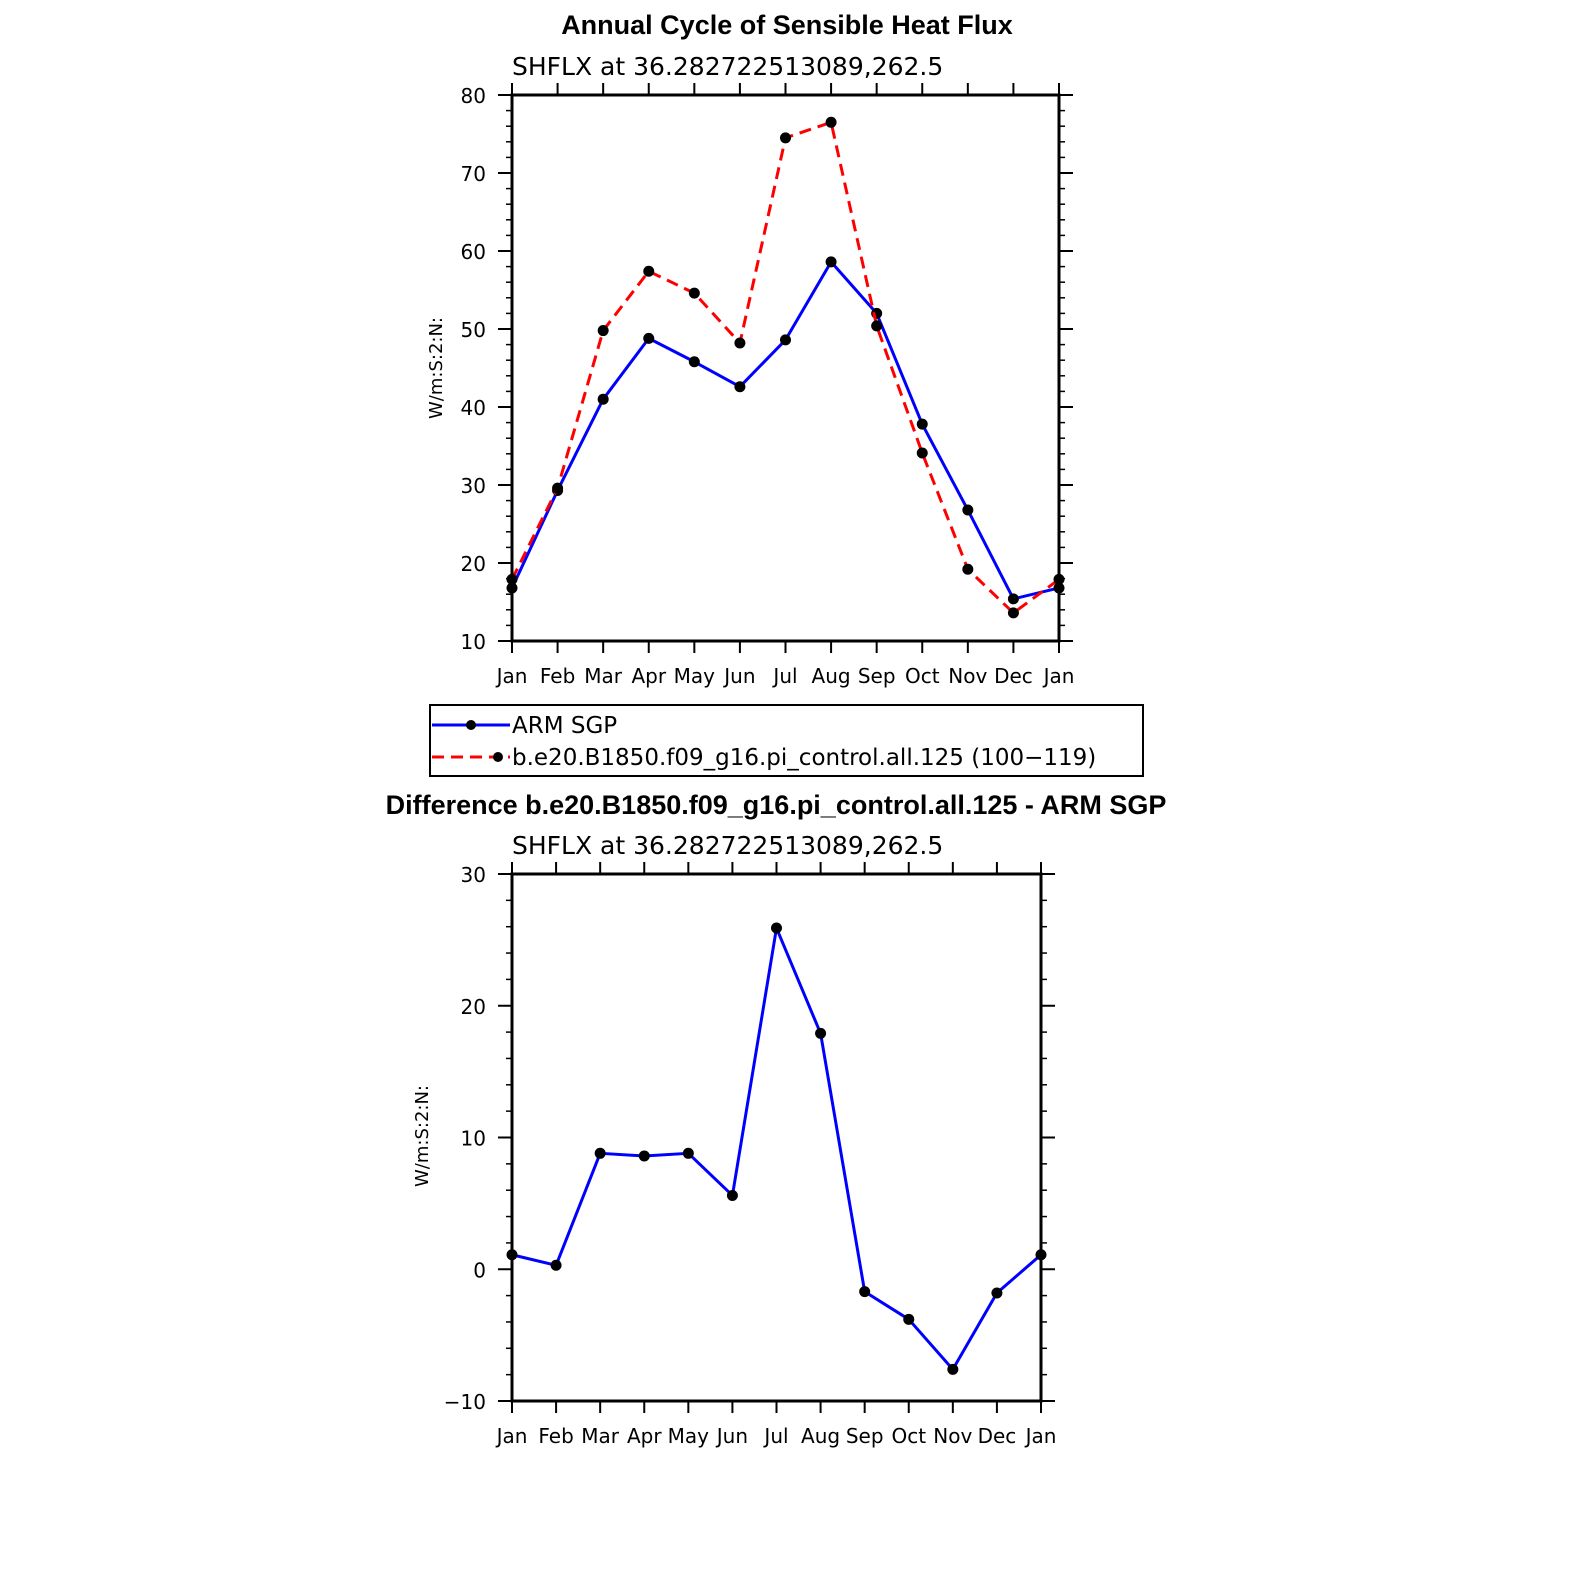  What do you see at coordinates (564, 726) in the screenshot?
I see `legend-label-arm-sgp: ARM SGP` at bounding box center [564, 726].